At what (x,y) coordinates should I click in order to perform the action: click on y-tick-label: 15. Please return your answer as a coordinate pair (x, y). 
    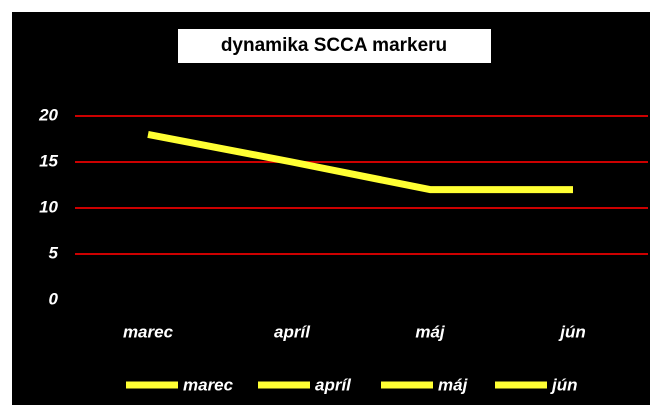
    Looking at the image, I should click on (48, 160).